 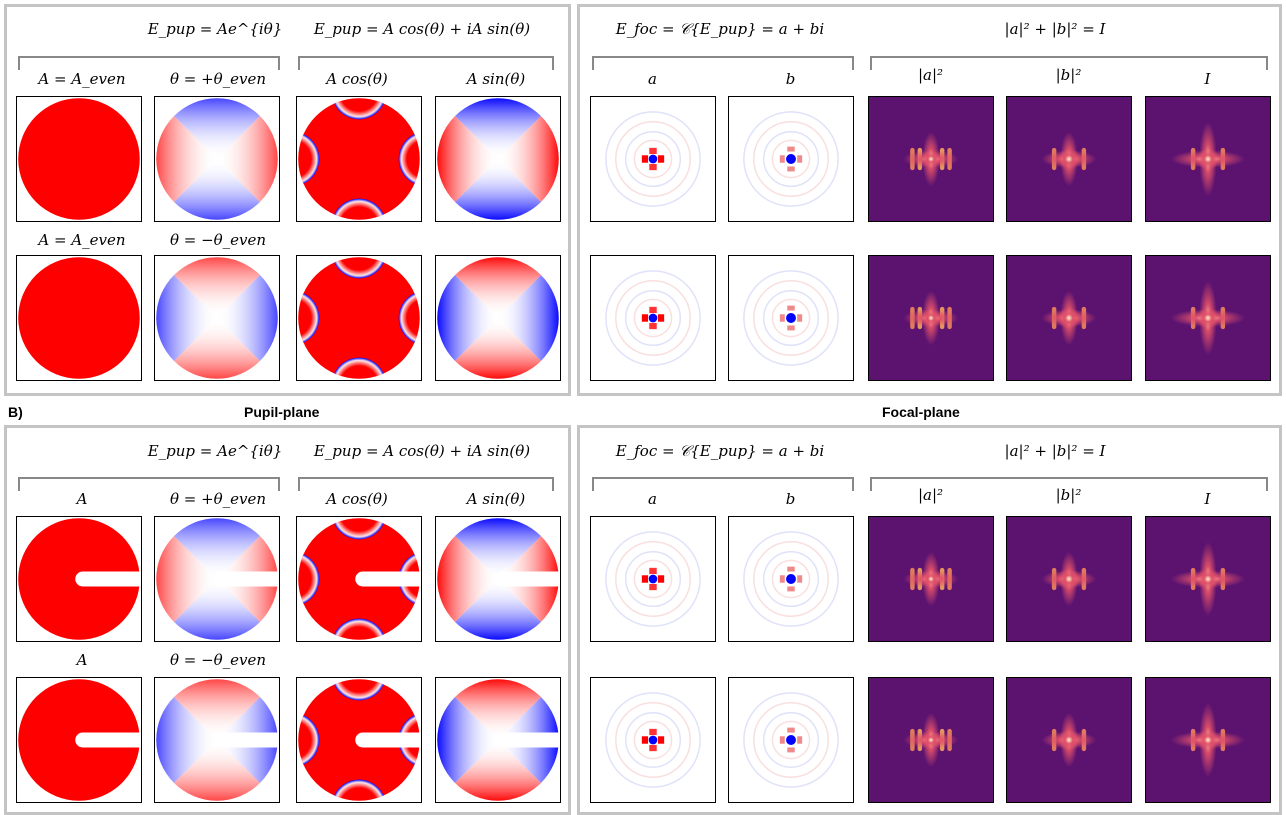 I want to click on cos-b-top, so click(x=359, y=579).